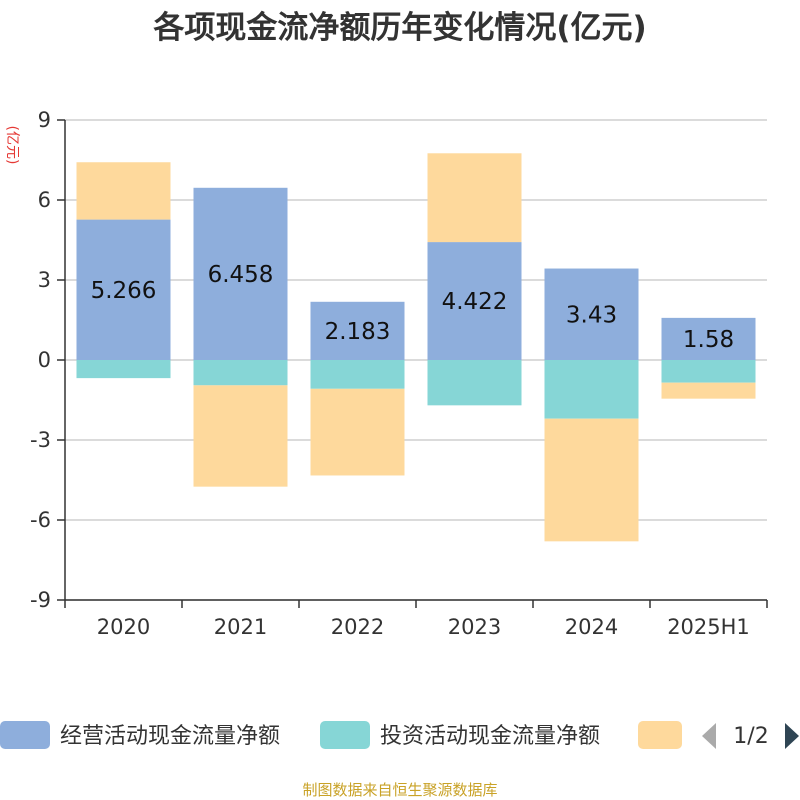 The width and height of the screenshot is (800, 800). Describe the element at coordinates (591, 627) in the screenshot. I see `x-tick-label-2024: 2024` at that location.